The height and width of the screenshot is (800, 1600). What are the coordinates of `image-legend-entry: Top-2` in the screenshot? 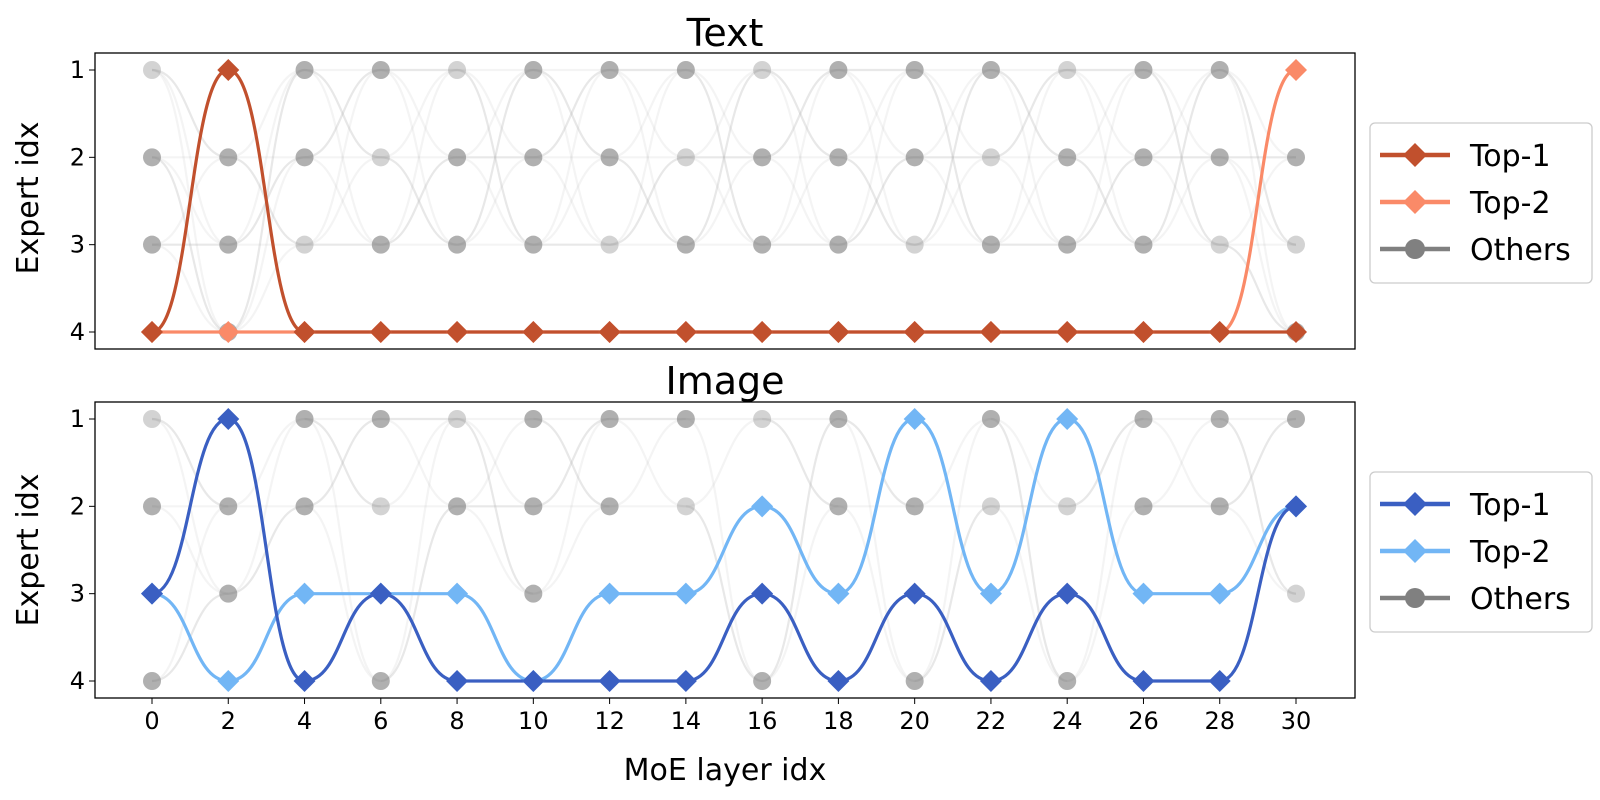 It's located at (1465, 552).